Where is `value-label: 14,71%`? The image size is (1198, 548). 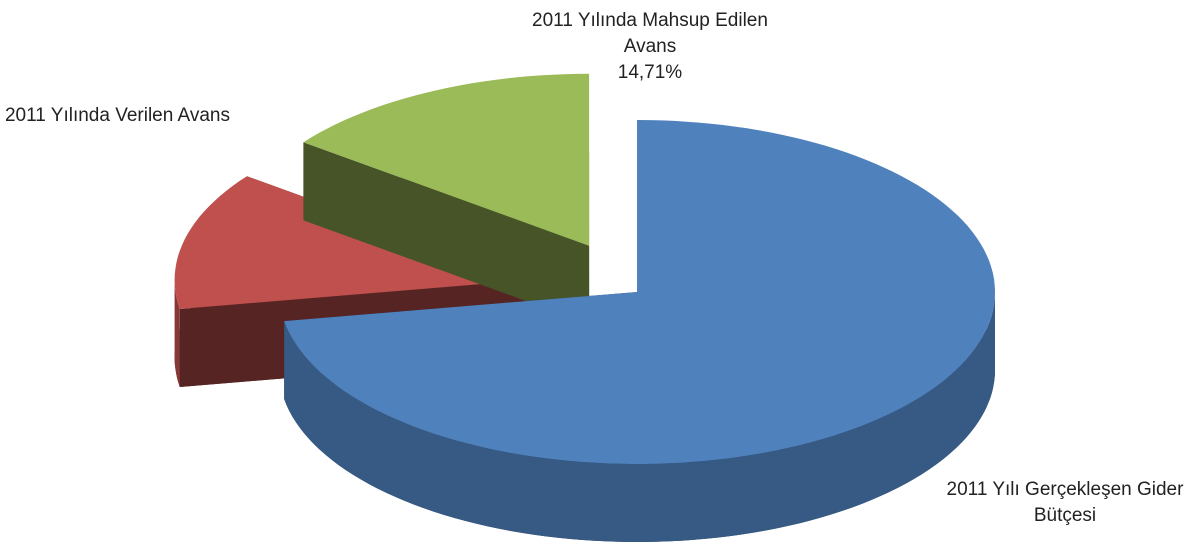
value-label: 14,71% is located at coordinates (650, 72).